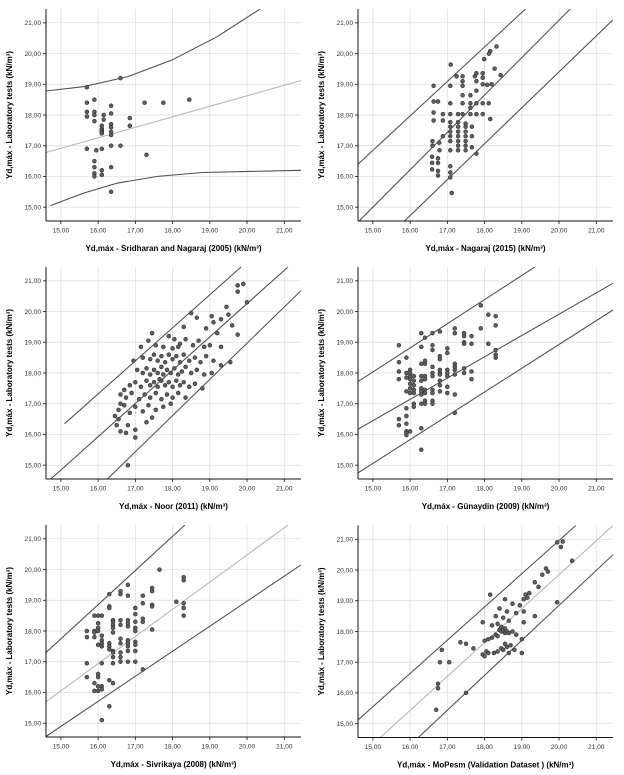  What do you see at coordinates (344, 663) in the screenshot?
I see `y-tick-label: 17,00` at bounding box center [344, 663].